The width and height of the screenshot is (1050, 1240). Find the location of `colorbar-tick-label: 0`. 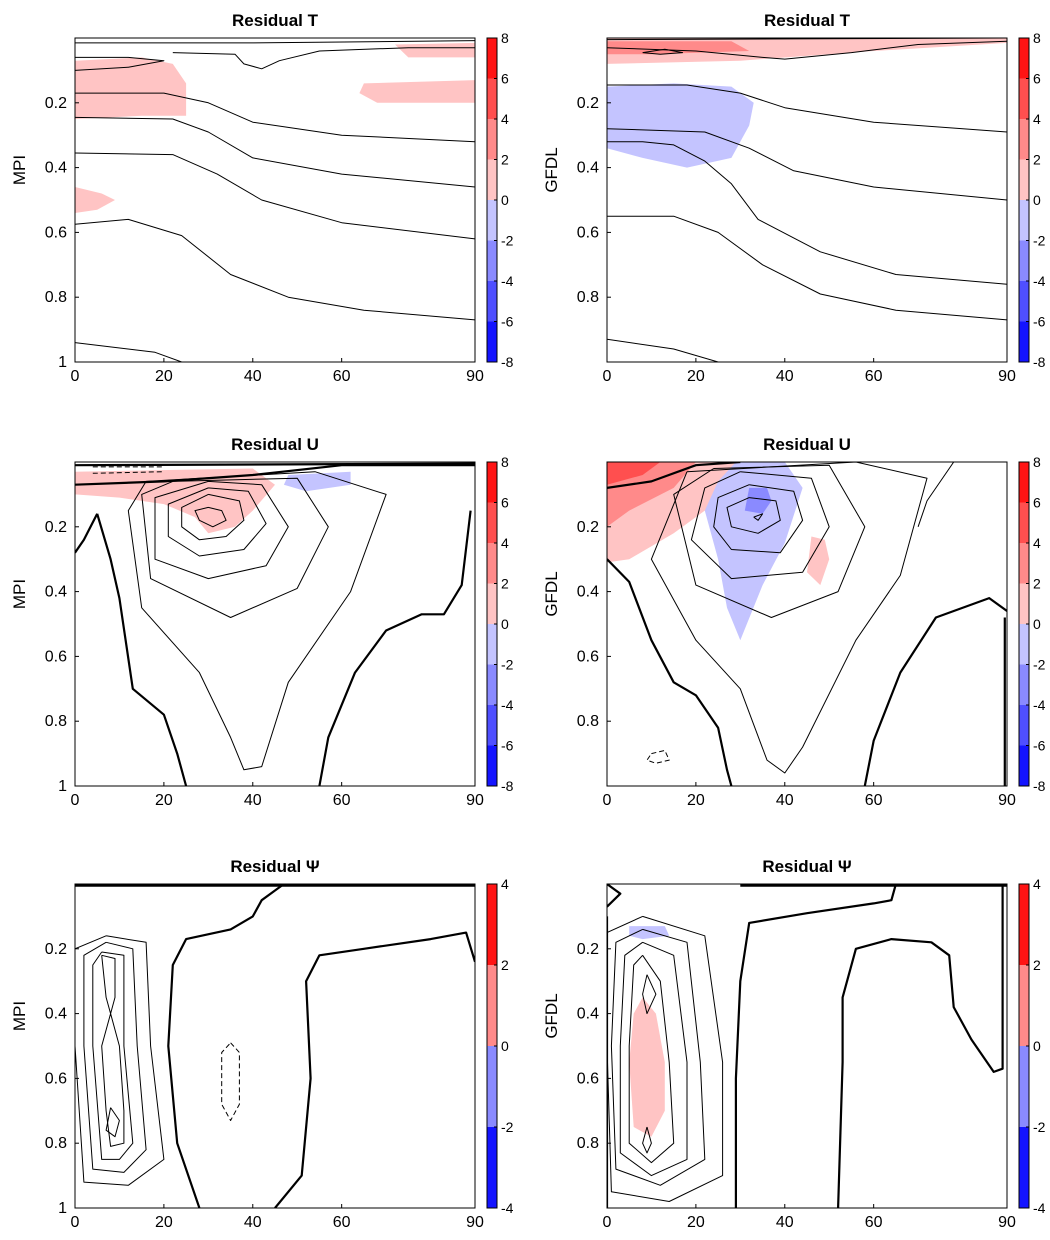

colorbar-tick-label: 0 is located at coordinates (1037, 624).